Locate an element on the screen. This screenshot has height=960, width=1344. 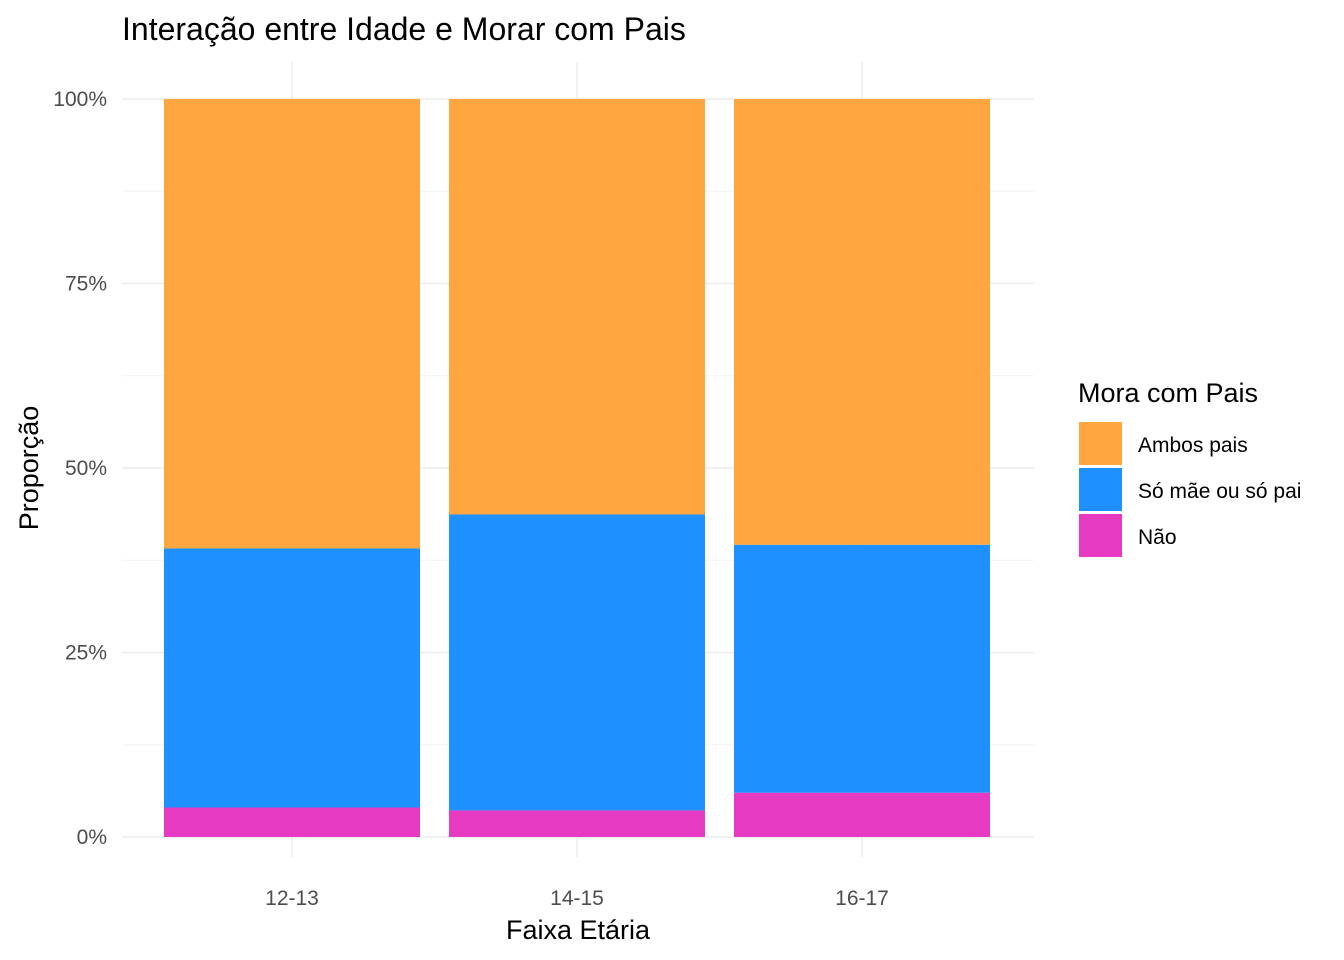
x-axis-ticks: 12-13 14-15 16-17 is located at coordinates (577, 898).